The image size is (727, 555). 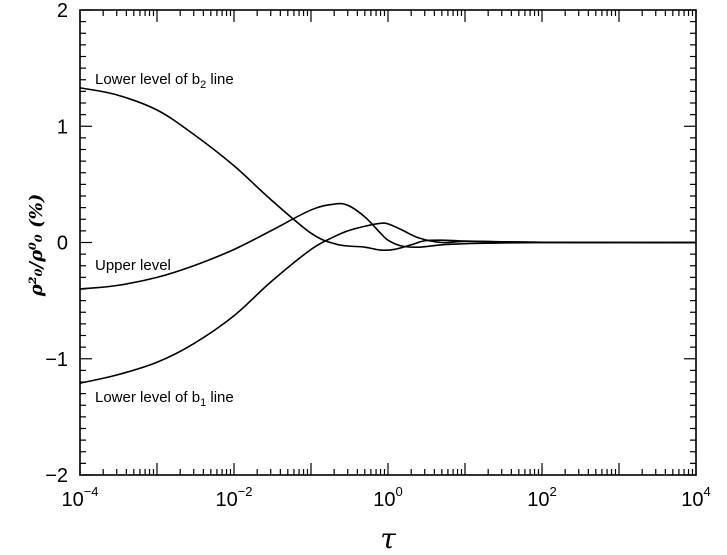 I want to click on x-tick-exponent: 2, so click(x=553, y=491).